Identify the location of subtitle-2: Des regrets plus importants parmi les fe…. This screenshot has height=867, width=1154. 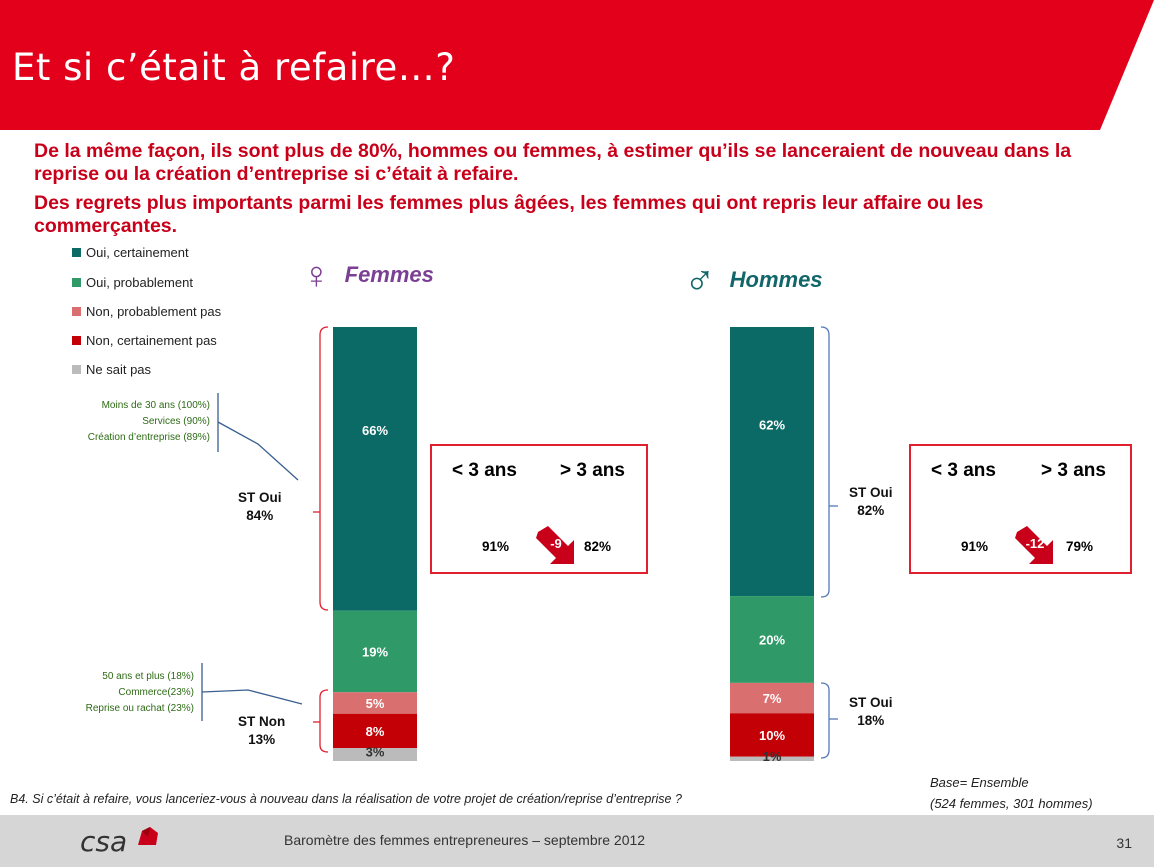
(509, 214).